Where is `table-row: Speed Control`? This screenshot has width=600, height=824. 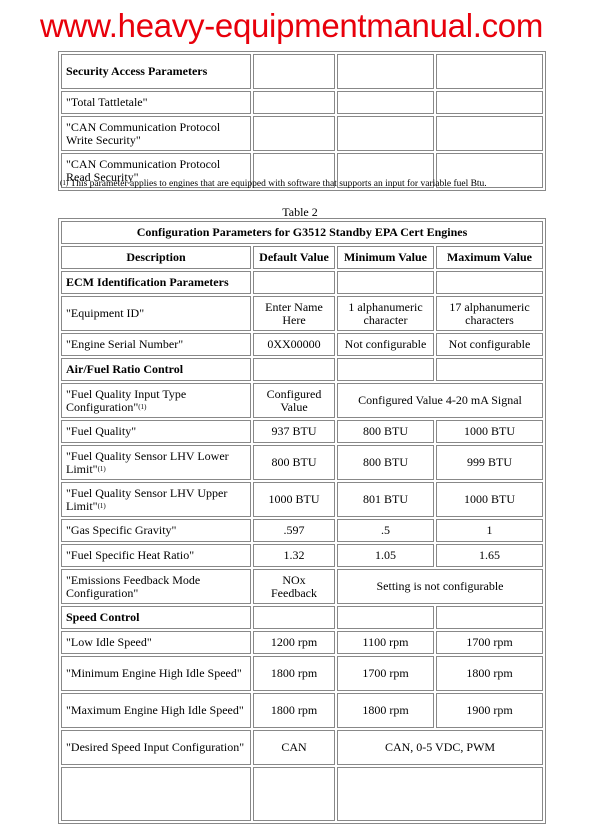
table-row: Speed Control is located at coordinates (302, 617).